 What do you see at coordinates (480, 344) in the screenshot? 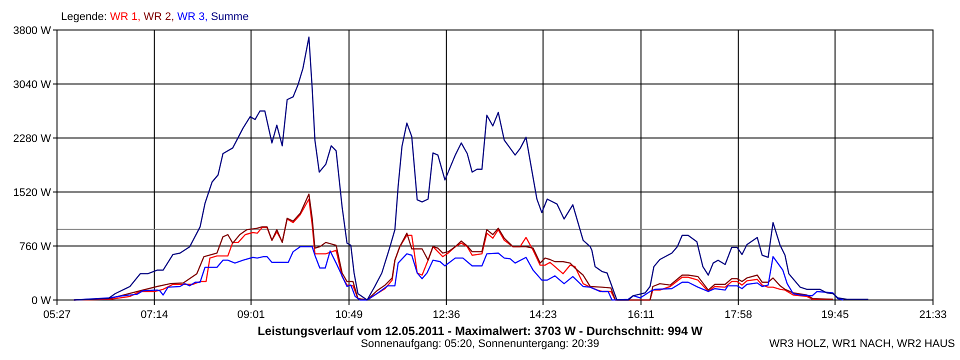
I see `text: Sonnenaufgang: 05:20, Sonnenuntergang: 20:39` at bounding box center [480, 344].